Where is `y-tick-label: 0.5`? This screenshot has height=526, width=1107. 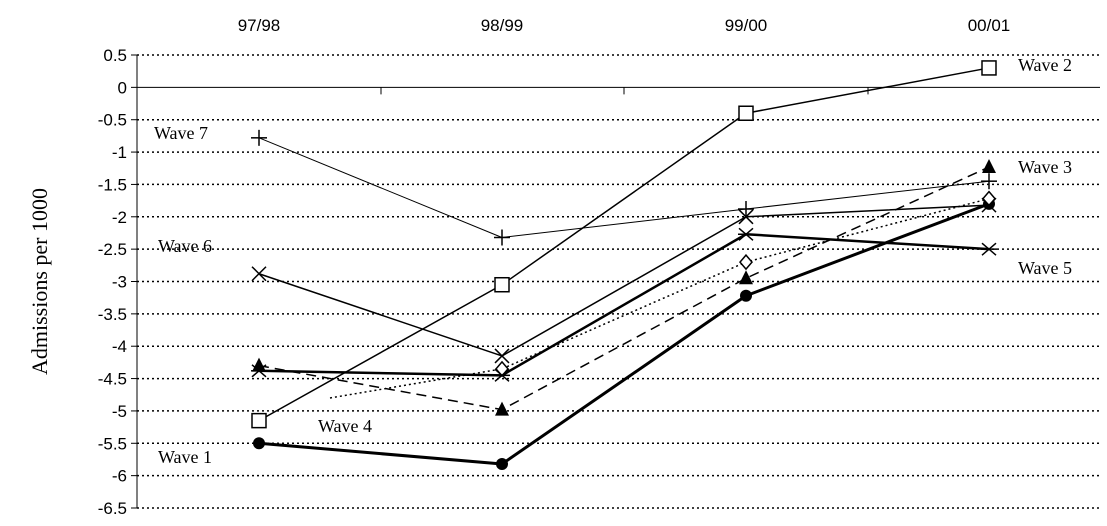
y-tick-label: 0.5 is located at coordinates (115, 55).